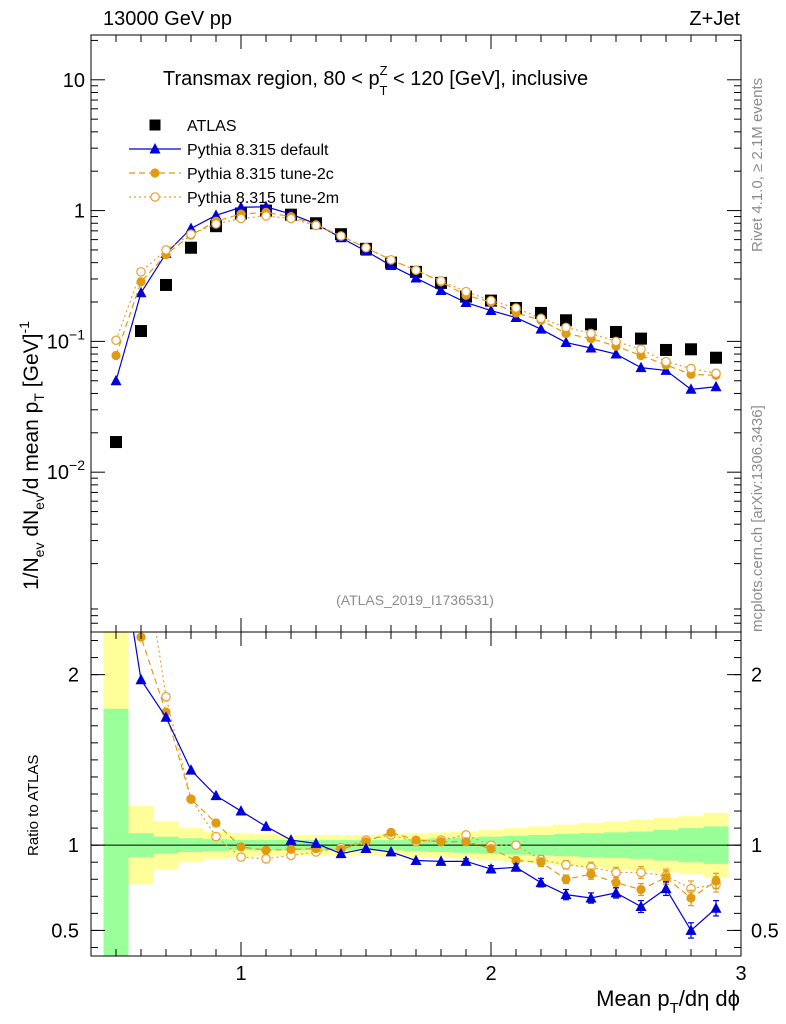 This screenshot has height=1024, width=786. What do you see at coordinates (77, 334) in the screenshot?
I see `top-ytick-exp: −1` at bounding box center [77, 334].